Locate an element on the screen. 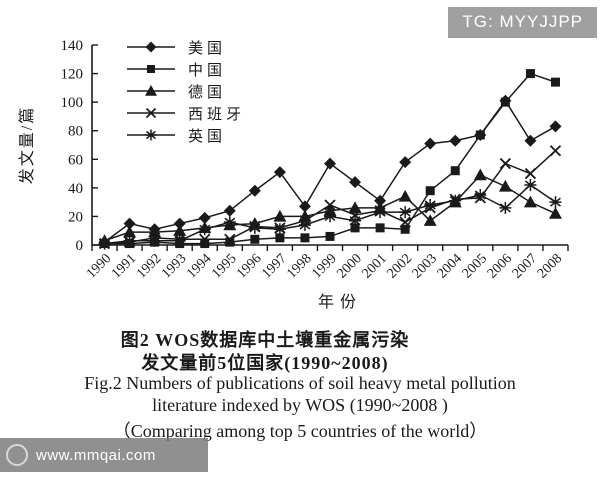 The image size is (600, 480). x-axis-title: 年份 is located at coordinates (339, 302).